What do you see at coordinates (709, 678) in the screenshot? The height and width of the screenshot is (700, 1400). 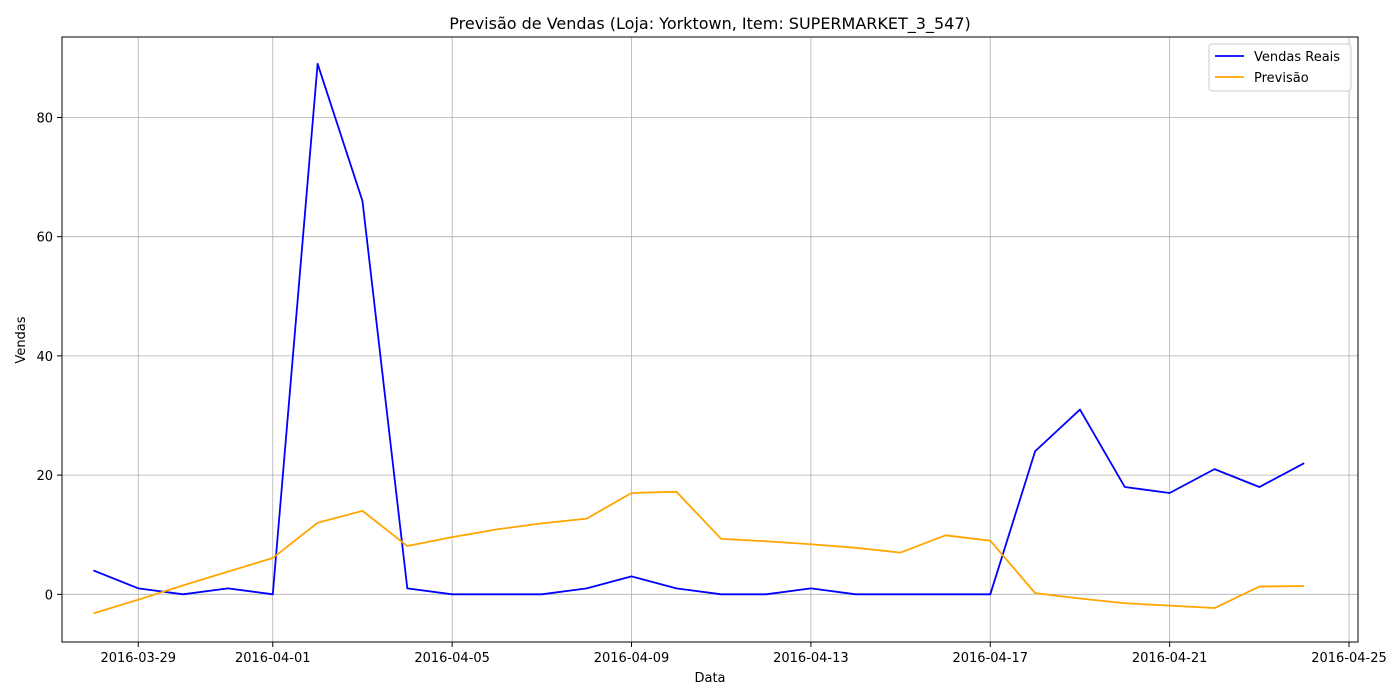 I see `x-axis-label: Data` at bounding box center [709, 678].